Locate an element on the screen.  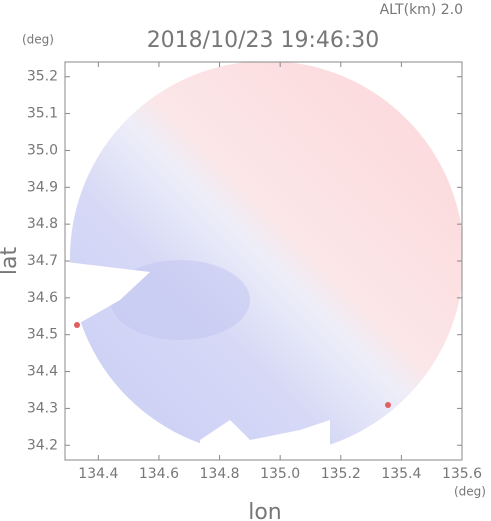
y-tick-label: 34.5 is located at coordinates (42, 335).